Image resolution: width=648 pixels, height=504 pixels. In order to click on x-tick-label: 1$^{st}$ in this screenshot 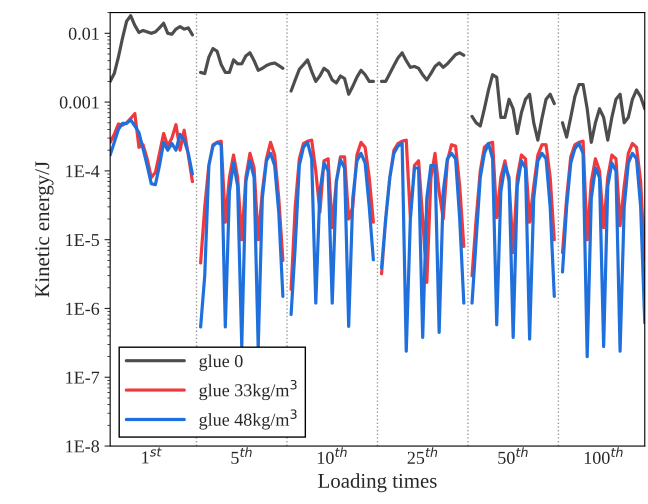, I will do `click(152, 456)`.